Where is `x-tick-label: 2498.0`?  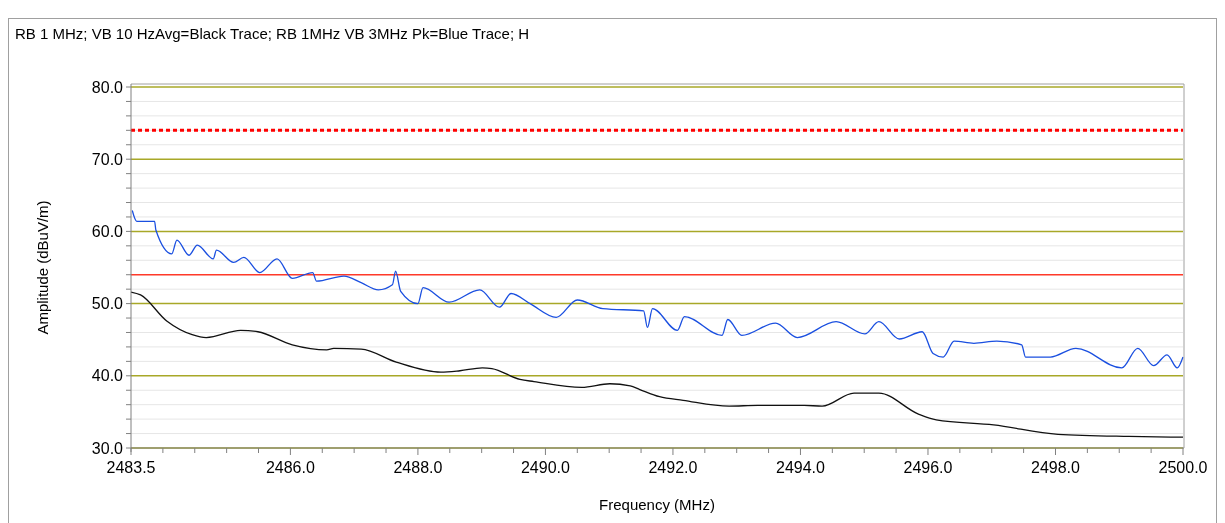
x-tick-label: 2498.0 is located at coordinates (1056, 467).